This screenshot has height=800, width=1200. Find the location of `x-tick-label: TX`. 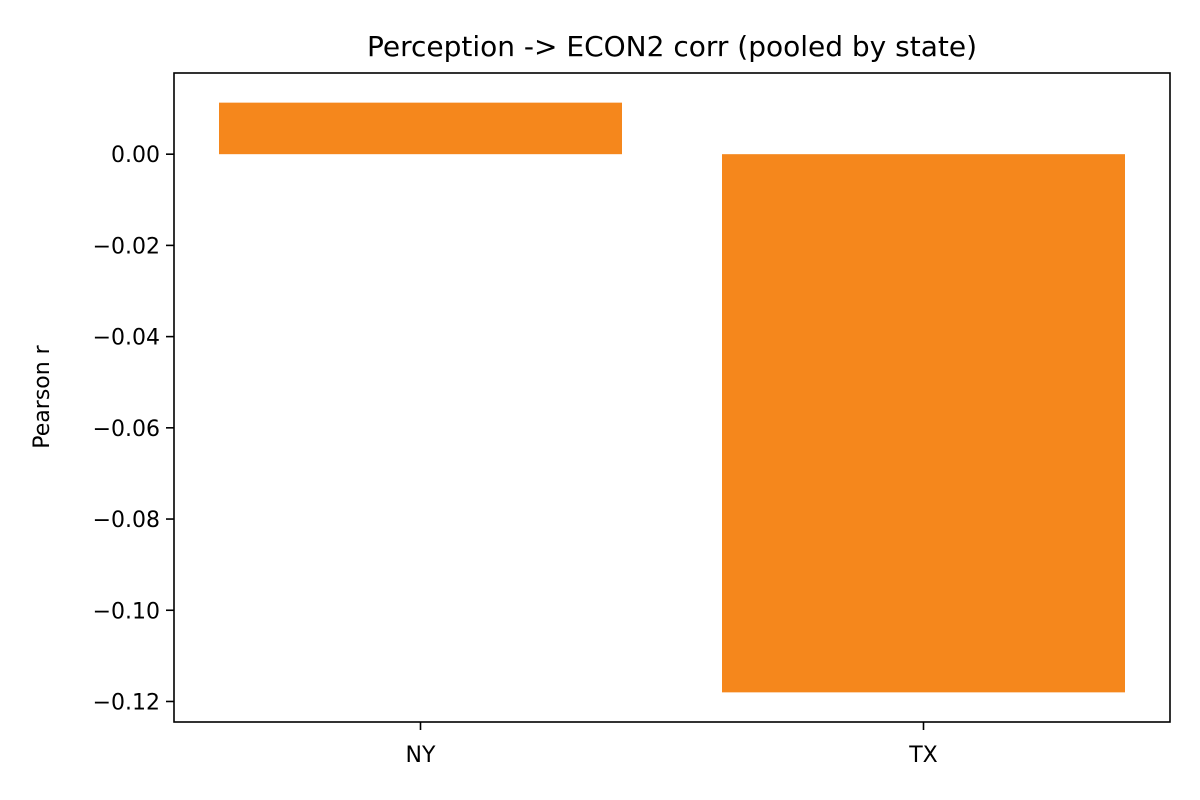

x-tick-label: TX is located at coordinates (923, 755).